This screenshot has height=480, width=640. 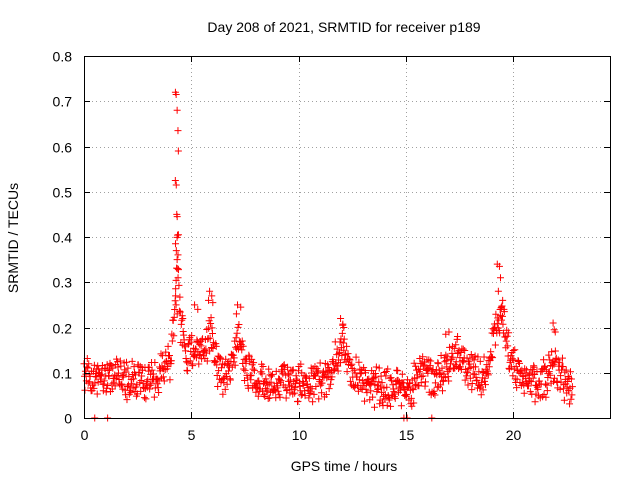 What do you see at coordinates (514, 435) in the screenshot?
I see `x-tick-label: 20` at bounding box center [514, 435].